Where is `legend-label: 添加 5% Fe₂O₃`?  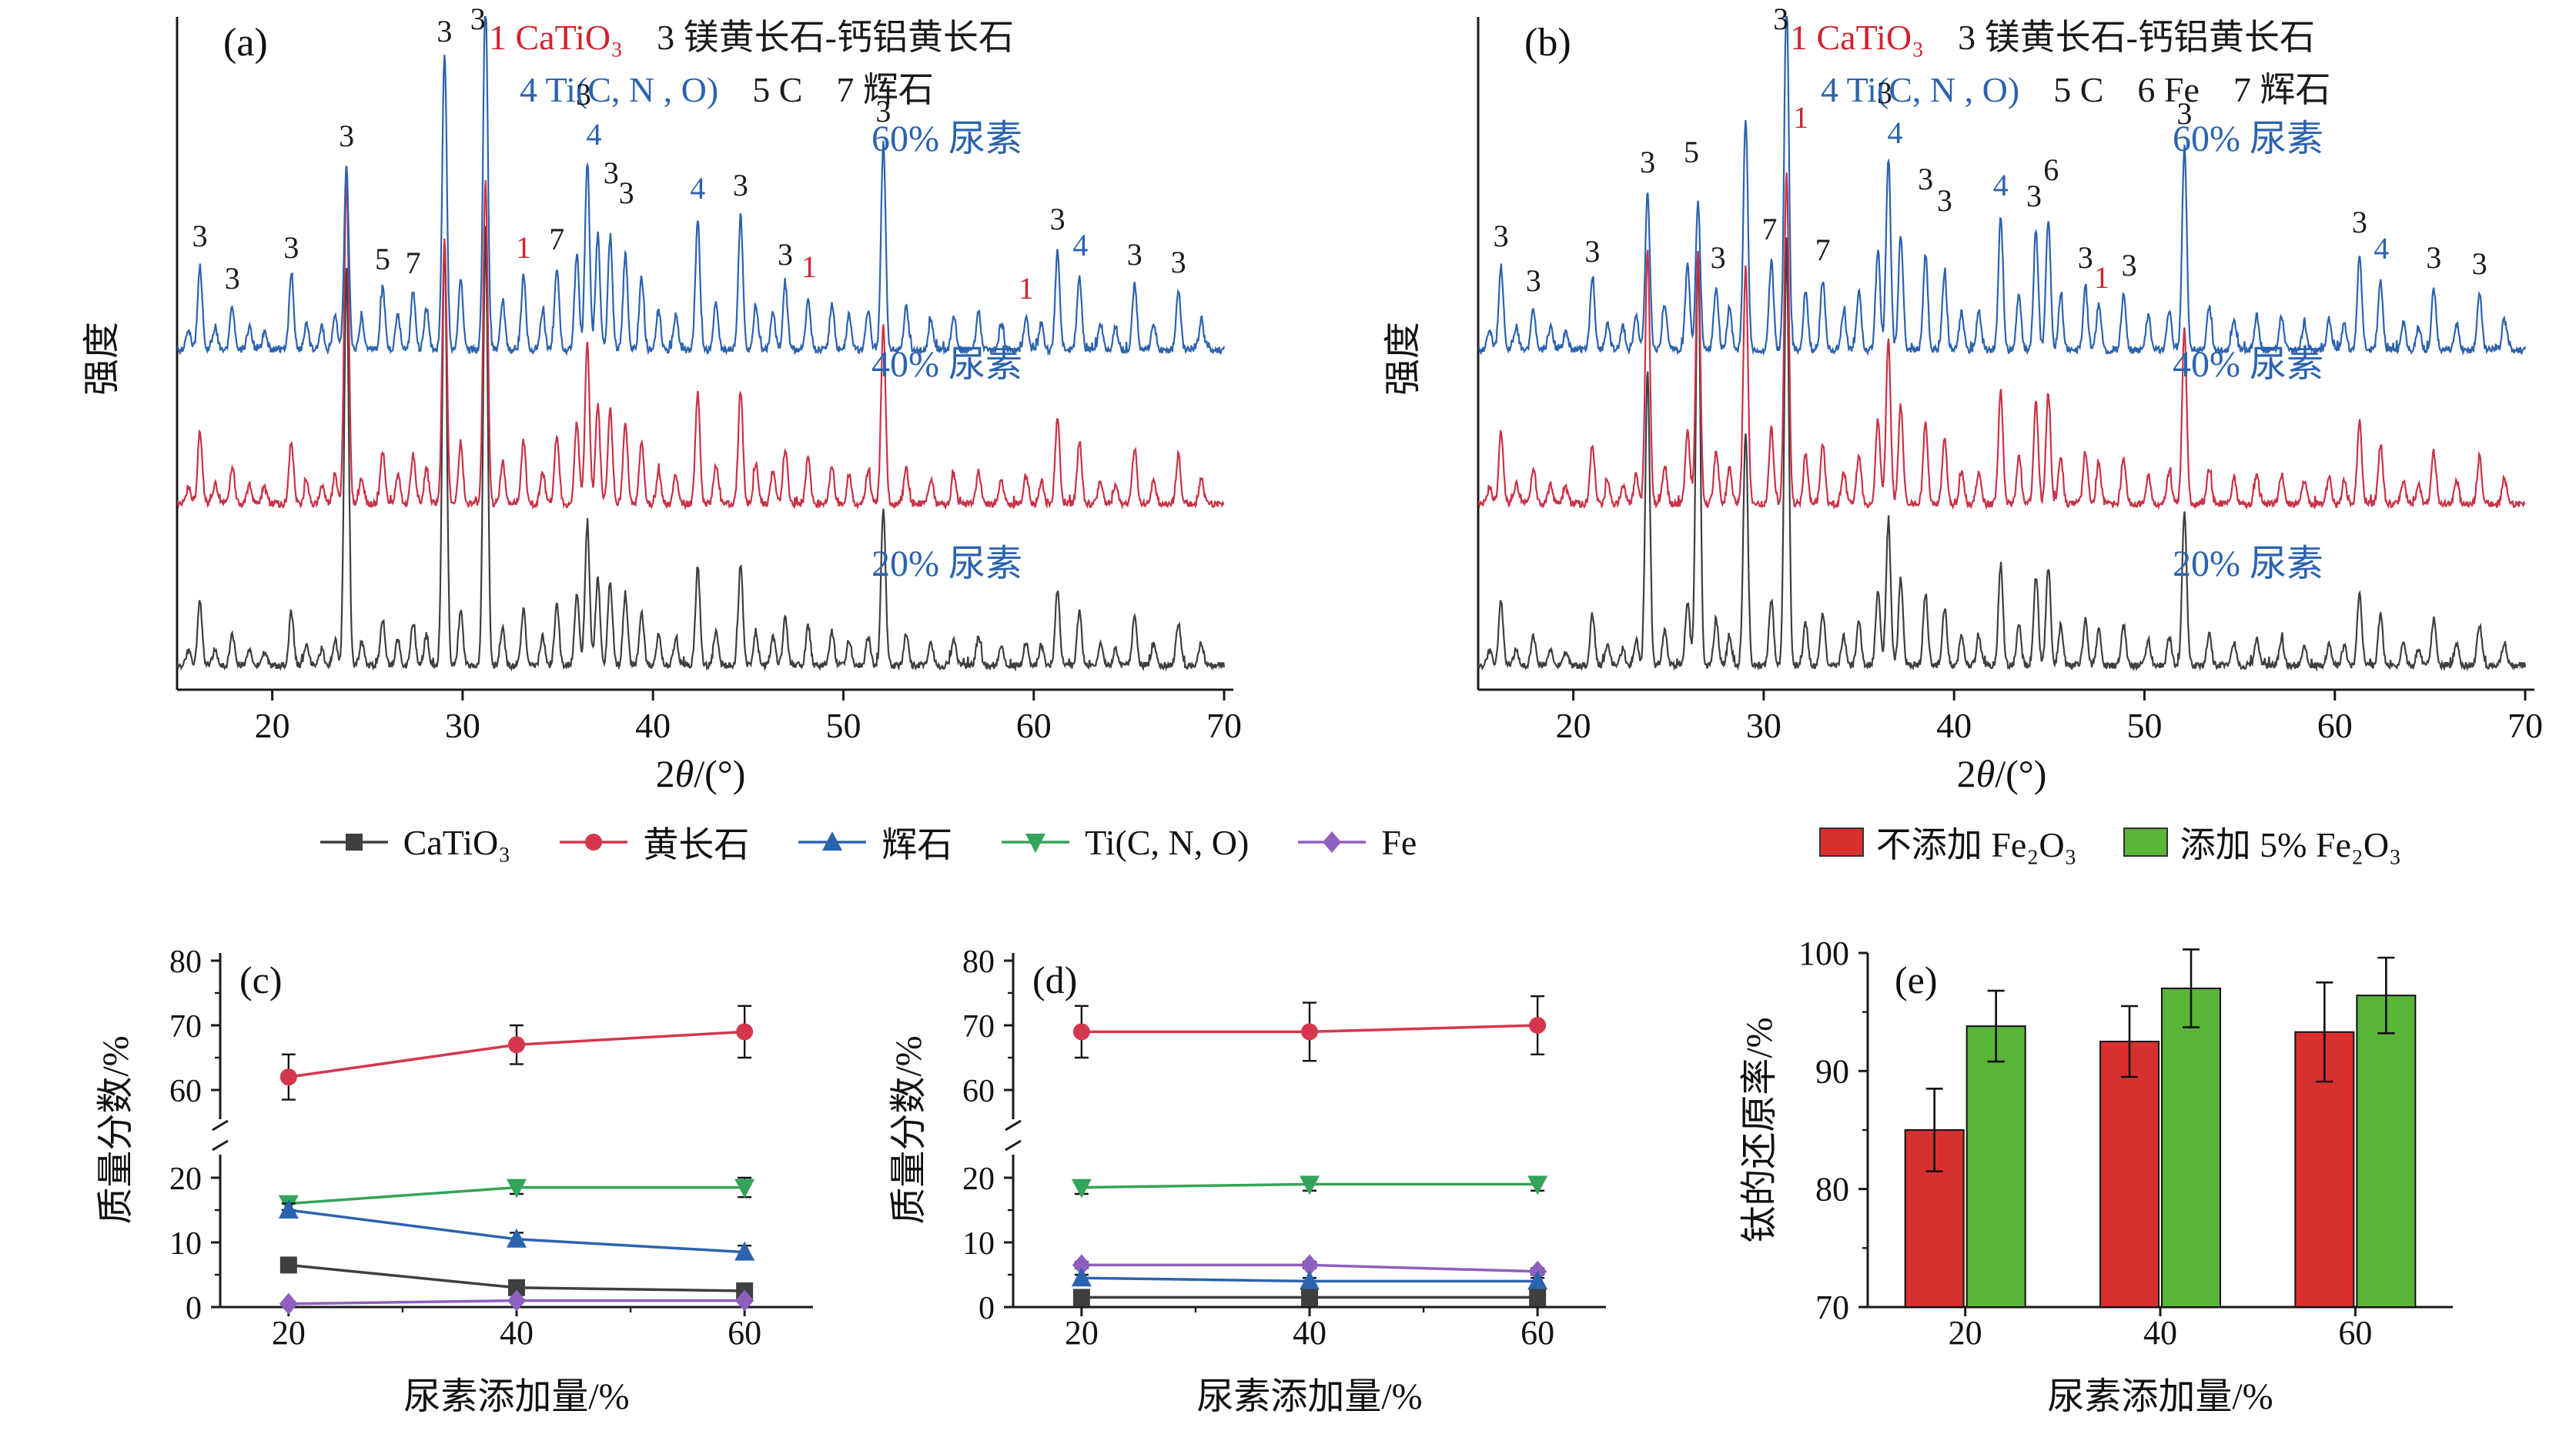 legend-label: 添加 5% Fe₂O₃ is located at coordinates (2291, 844).